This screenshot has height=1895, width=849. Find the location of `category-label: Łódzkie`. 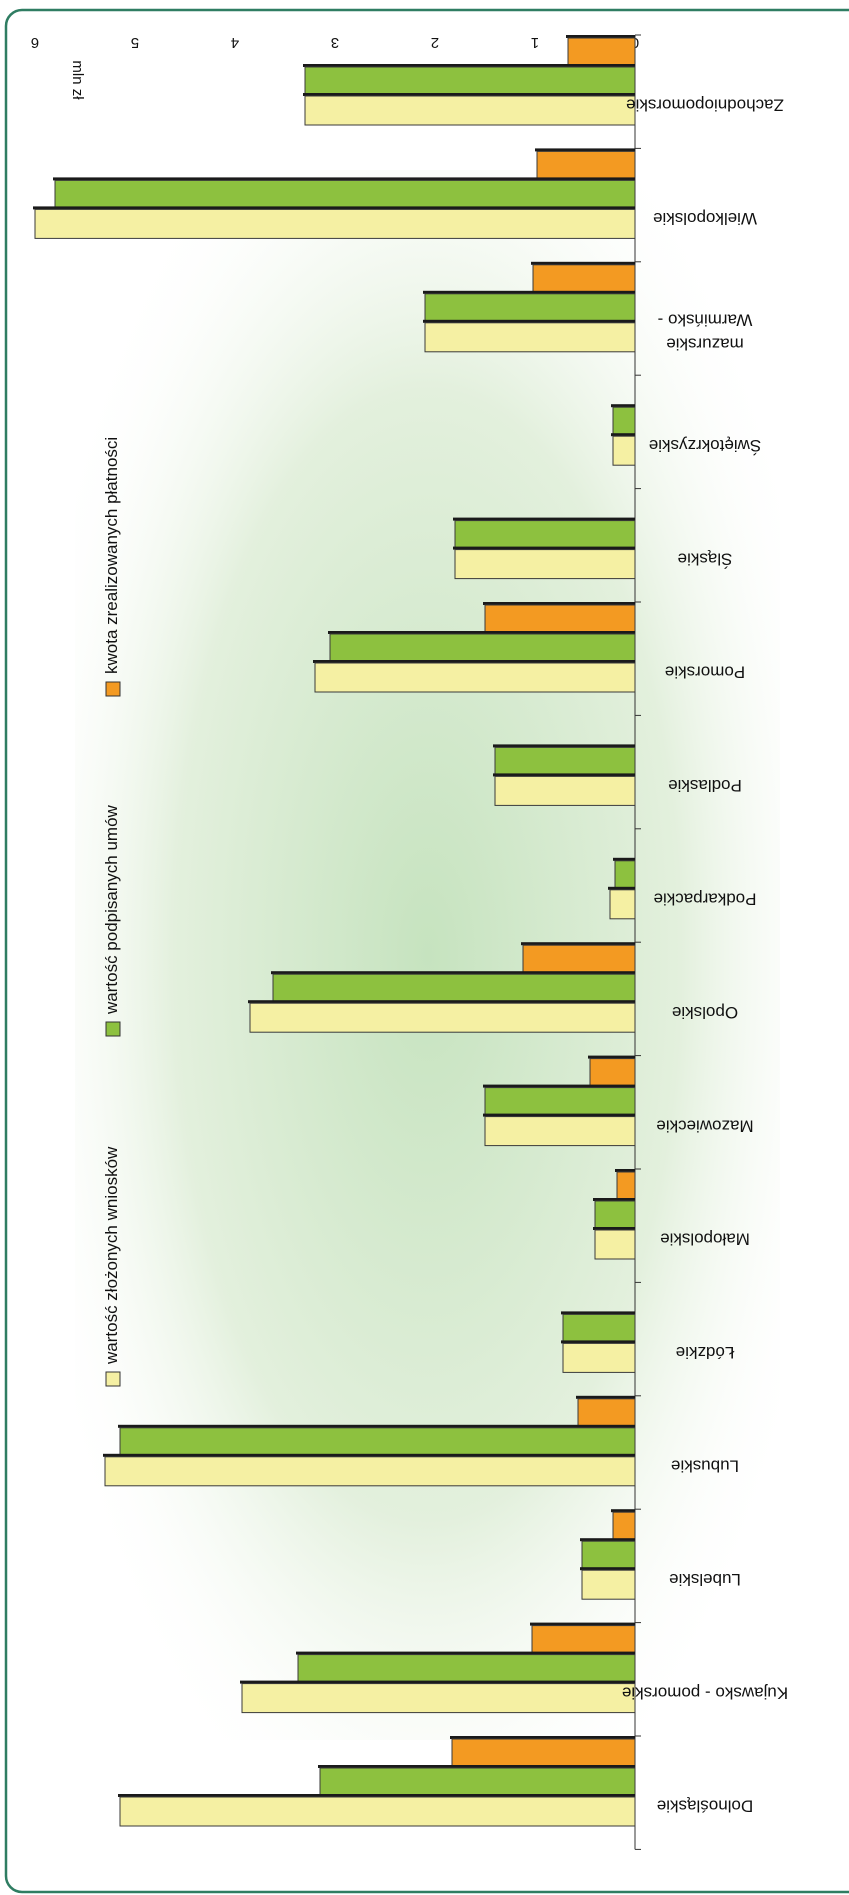

category-label: Łódzkie is located at coordinates (705, 1352).